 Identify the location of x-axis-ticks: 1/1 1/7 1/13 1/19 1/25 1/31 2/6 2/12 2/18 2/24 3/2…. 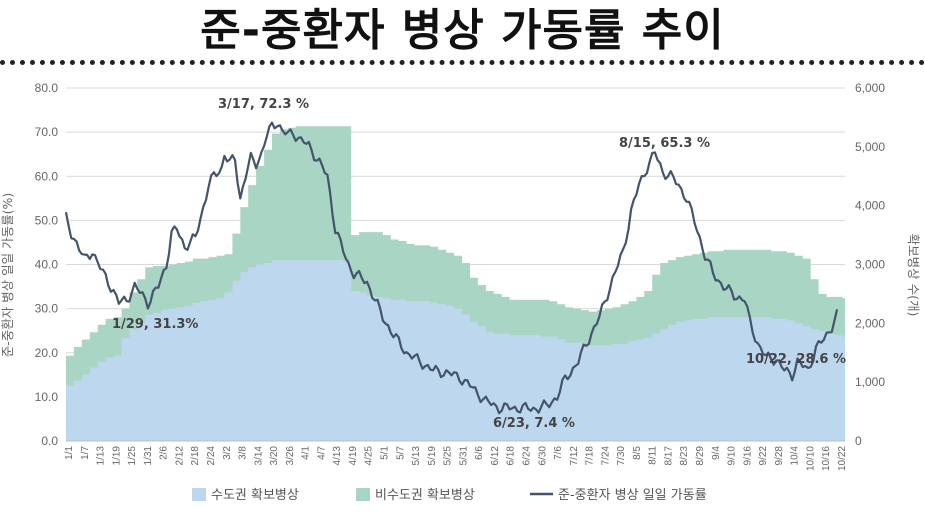
(456, 455).